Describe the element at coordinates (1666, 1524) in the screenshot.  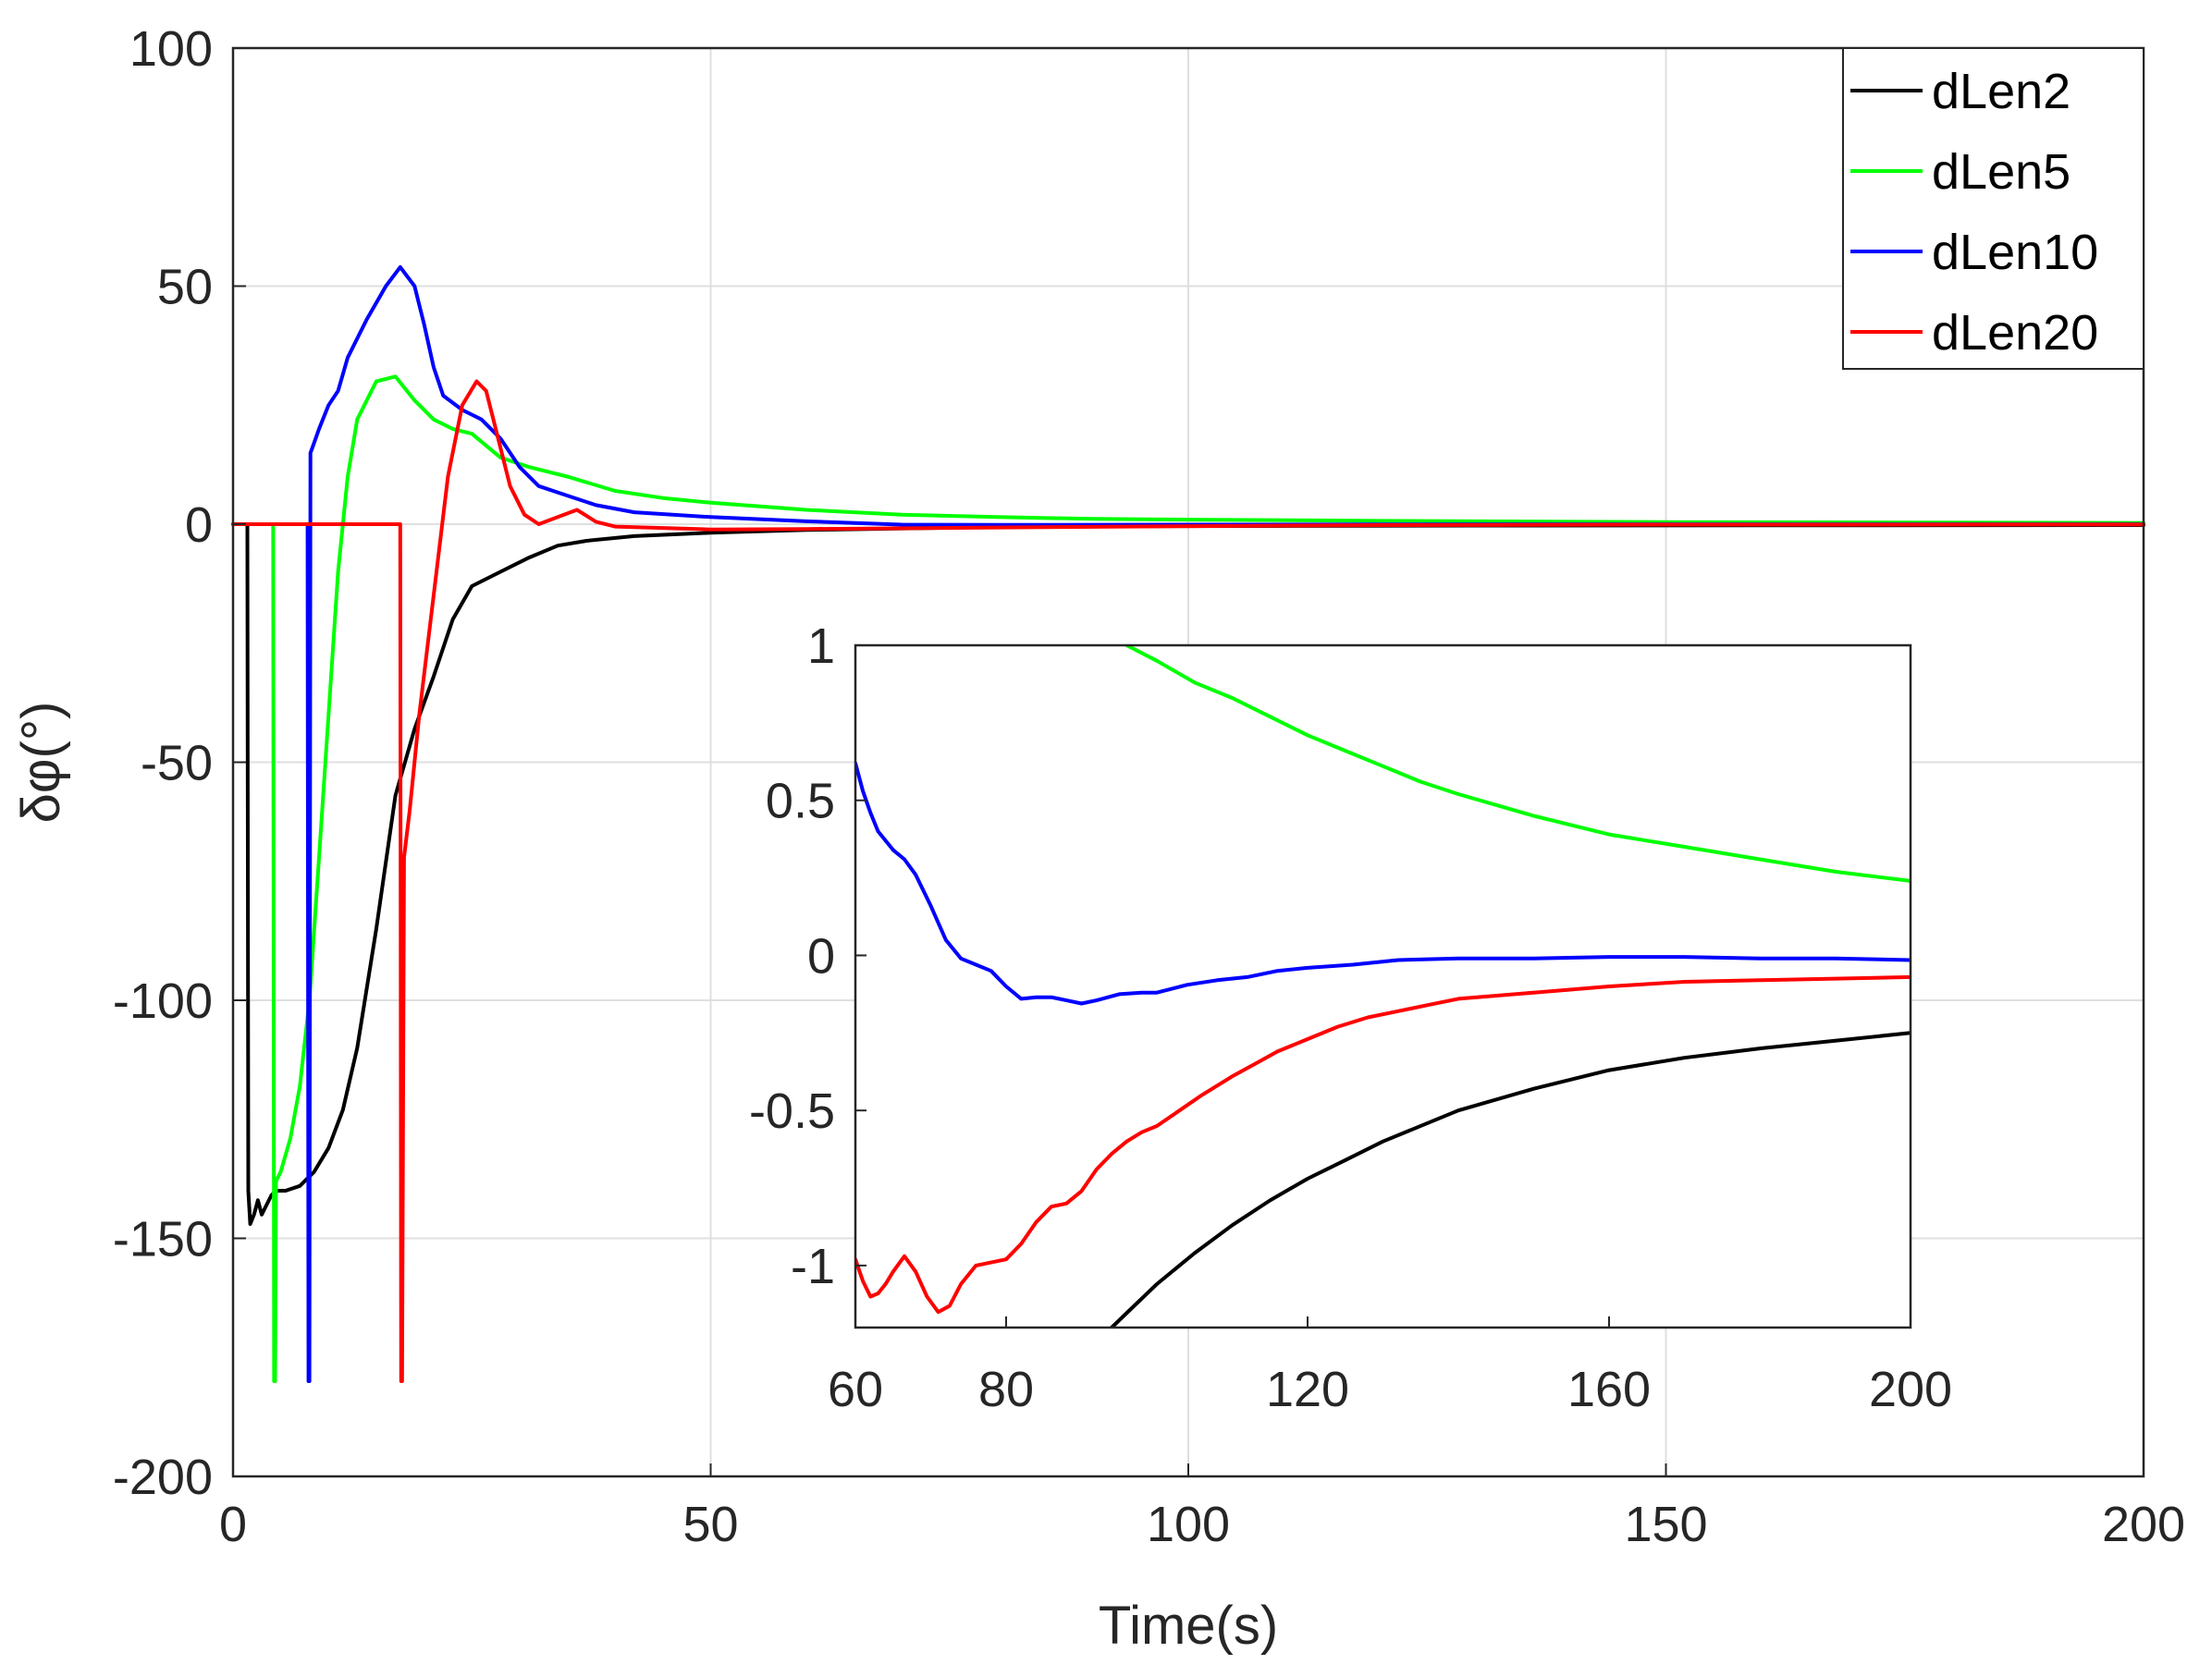
I see `main-x-tick-label: 150` at that location.